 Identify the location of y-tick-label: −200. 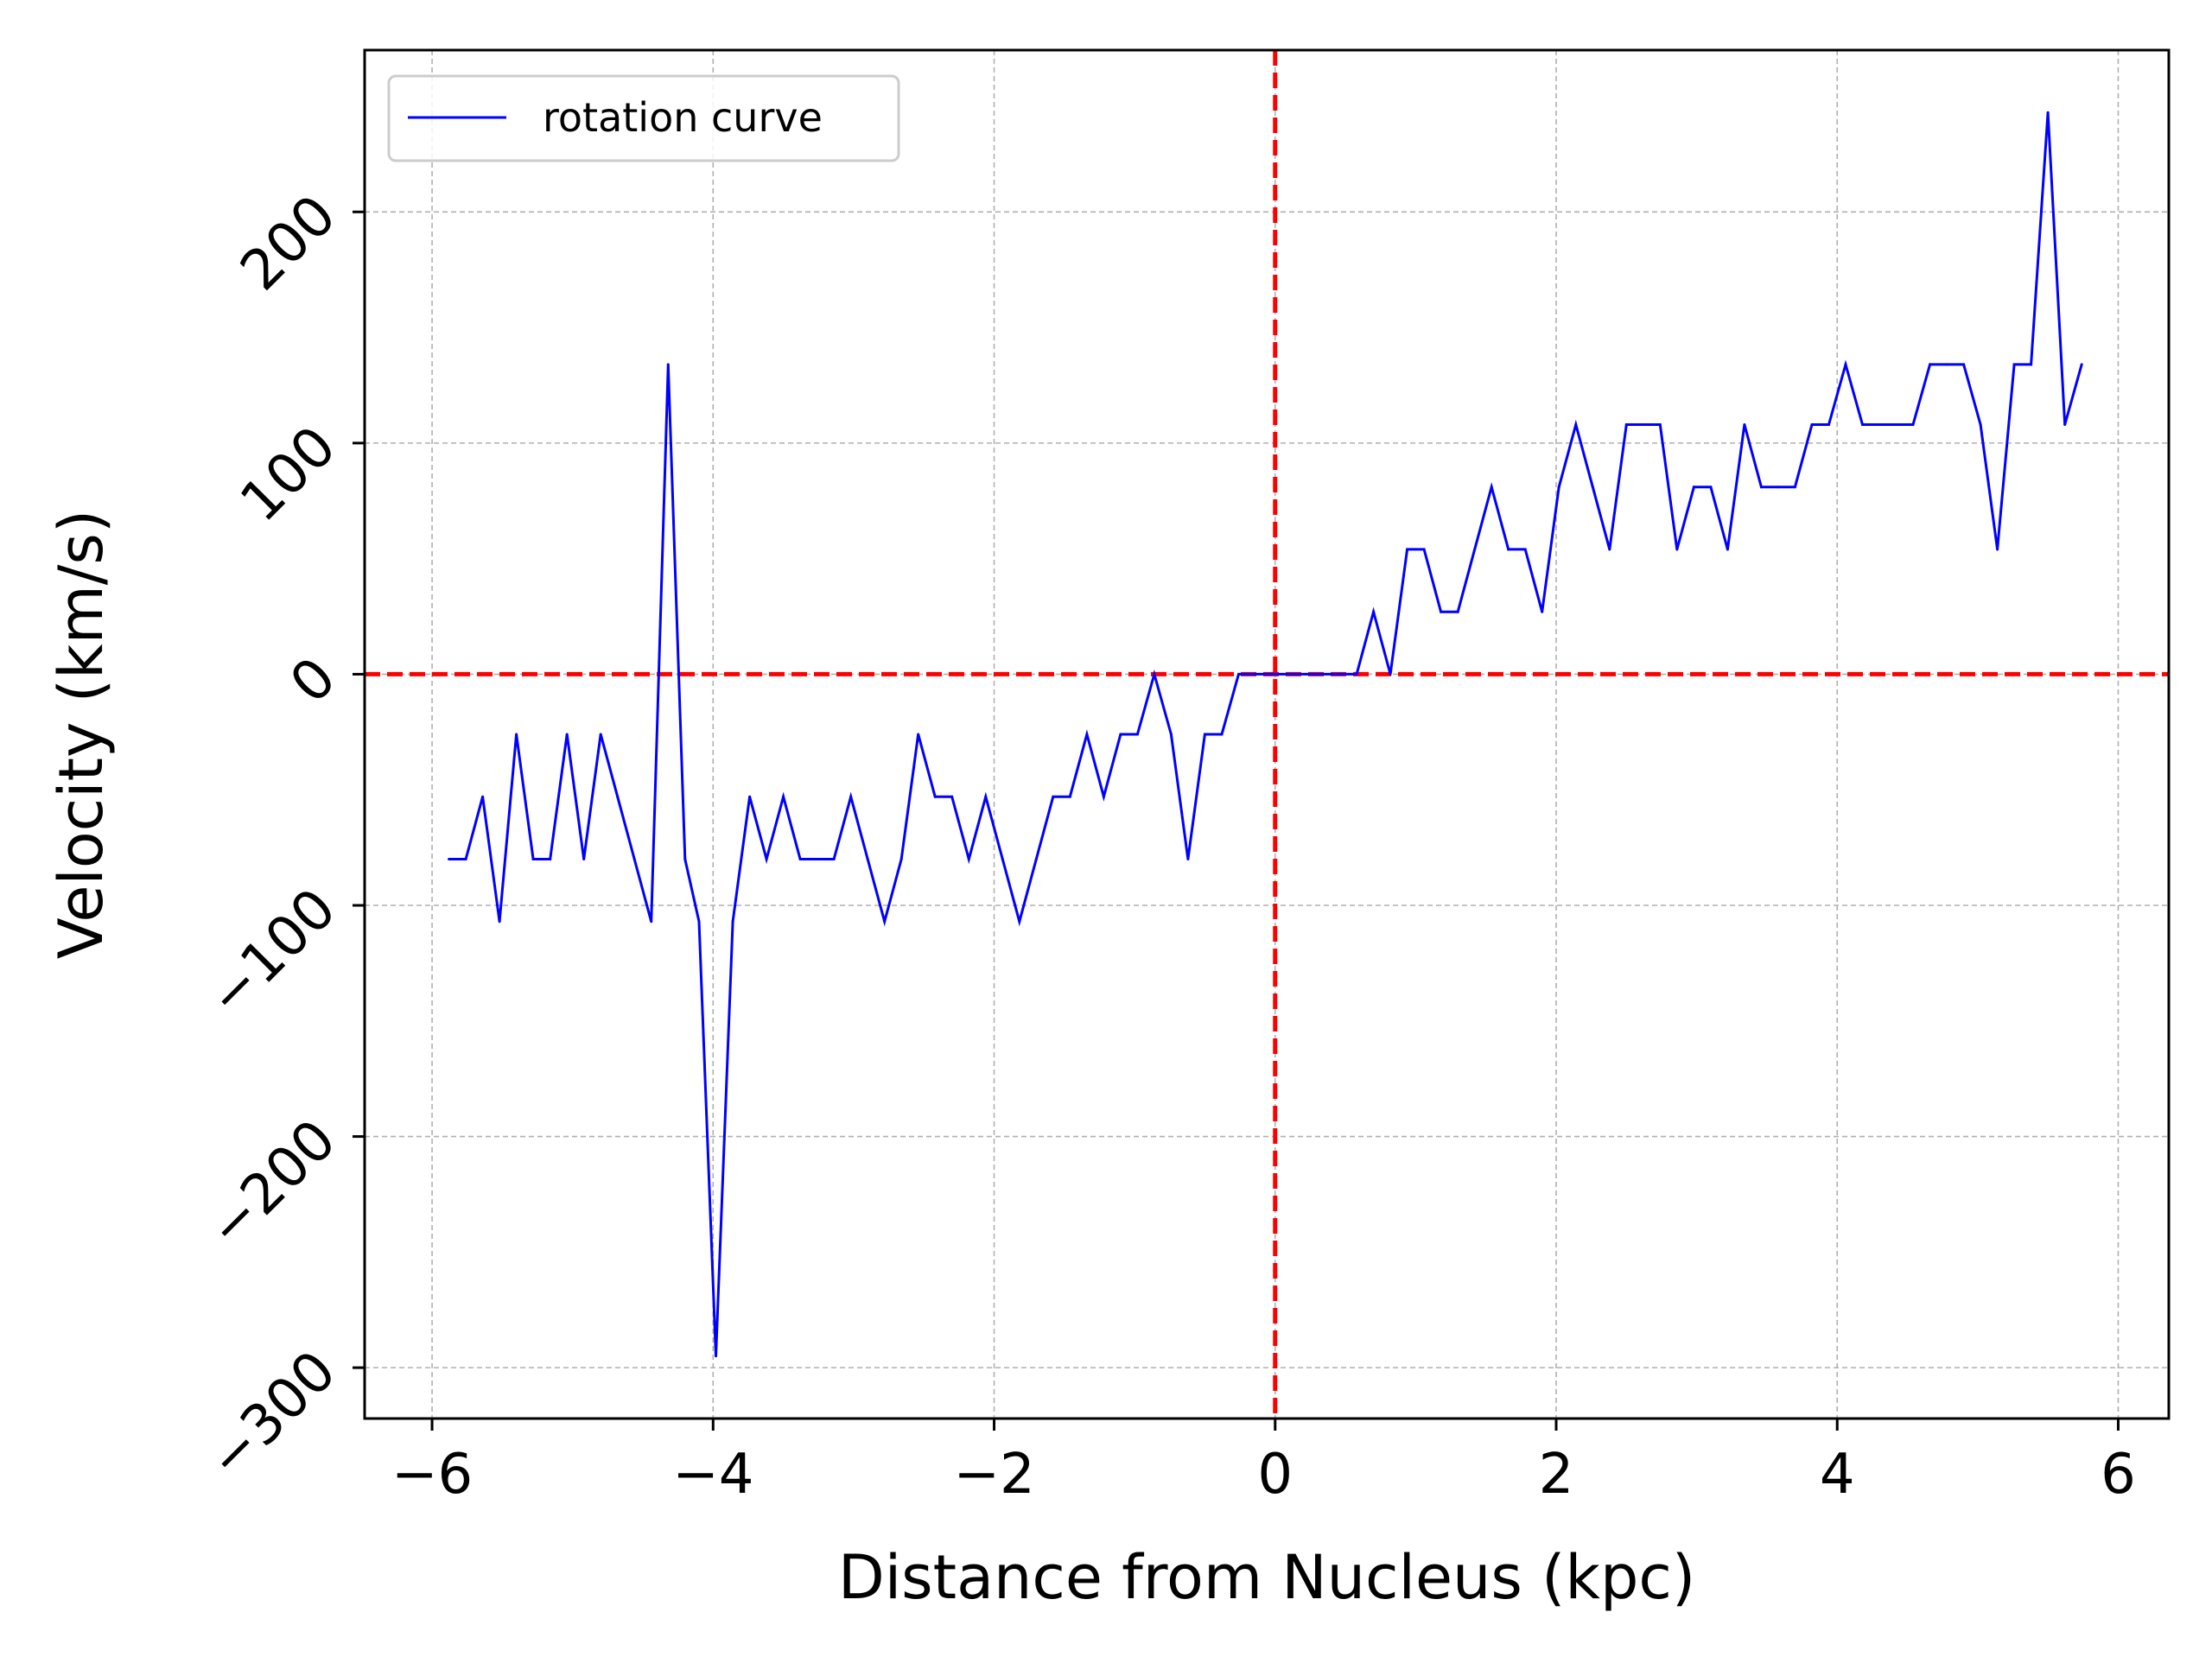
(272, 1185).